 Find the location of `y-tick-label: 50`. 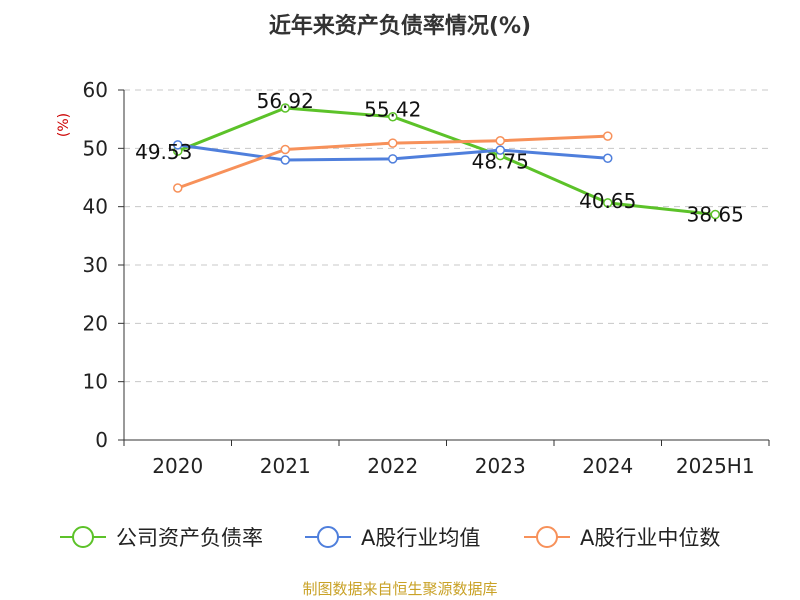

y-tick-label: 50 is located at coordinates (95, 148).